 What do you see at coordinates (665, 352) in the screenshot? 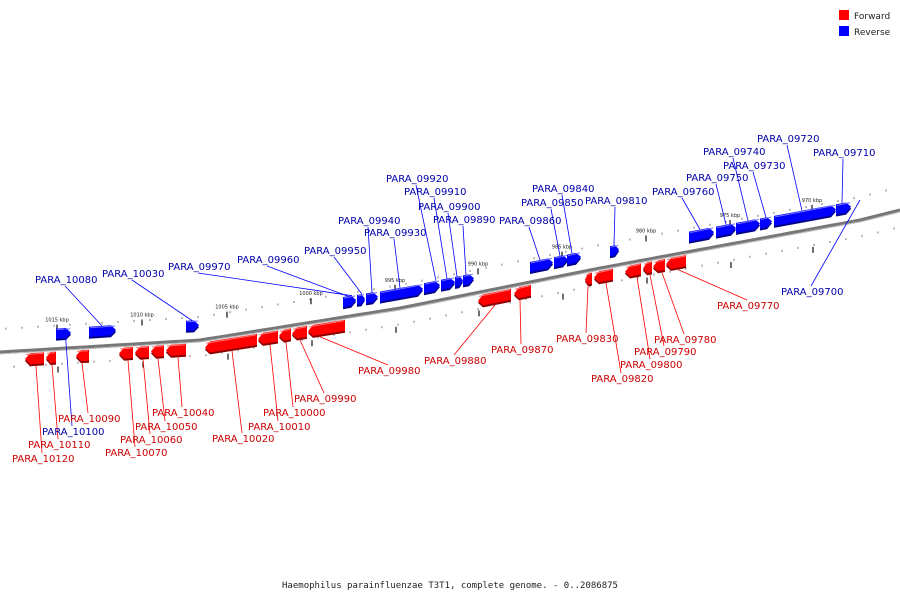
I see `gene-label: PARA_09790` at bounding box center [665, 352].